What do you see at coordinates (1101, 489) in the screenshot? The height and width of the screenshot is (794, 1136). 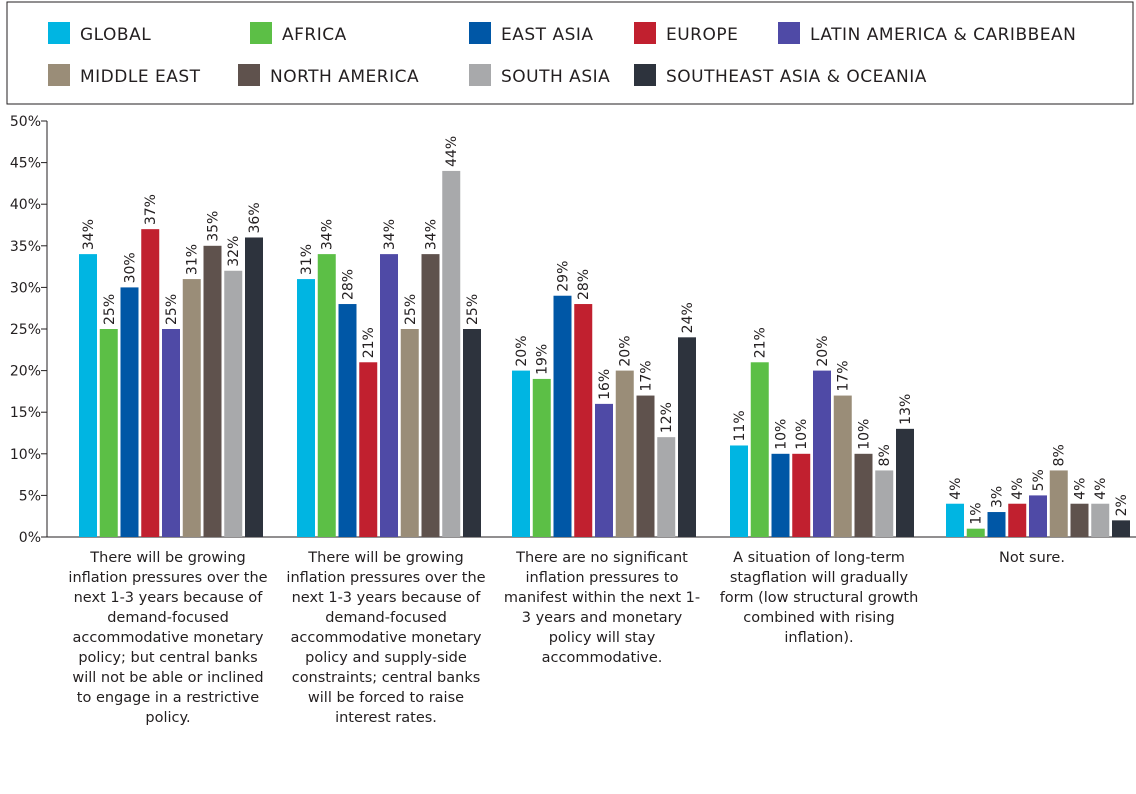 I see `data-label-south-asia-cat5: 4%` at bounding box center [1101, 489].